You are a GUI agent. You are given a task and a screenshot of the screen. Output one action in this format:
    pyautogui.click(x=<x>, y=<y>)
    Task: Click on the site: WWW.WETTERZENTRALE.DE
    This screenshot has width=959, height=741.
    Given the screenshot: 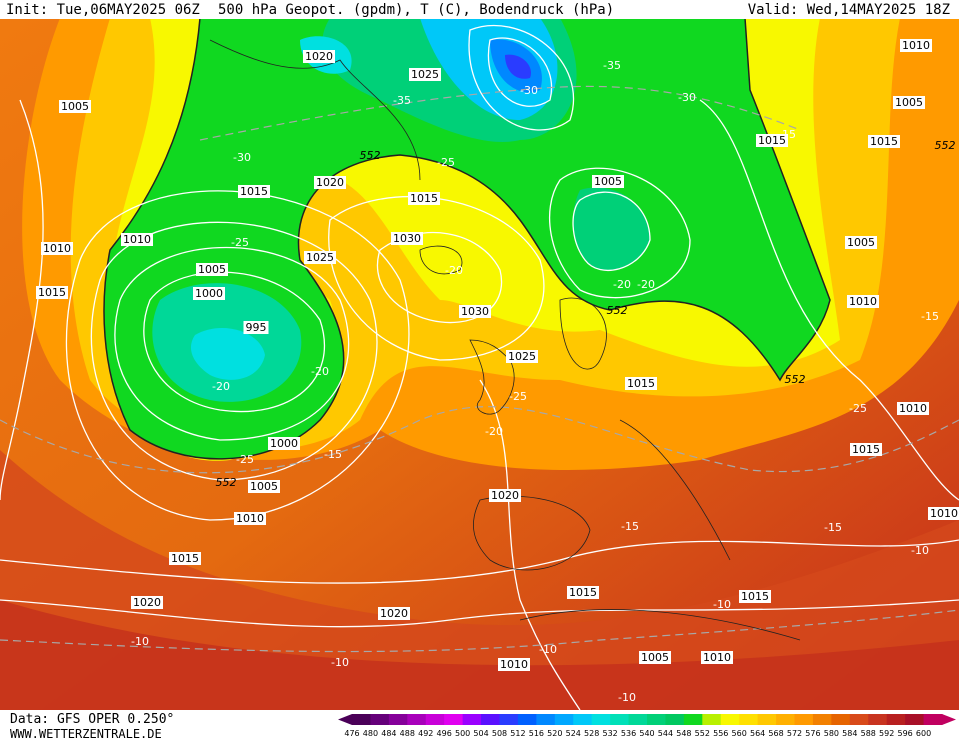 What is the action you would take?
    pyautogui.click(x=86, y=734)
    